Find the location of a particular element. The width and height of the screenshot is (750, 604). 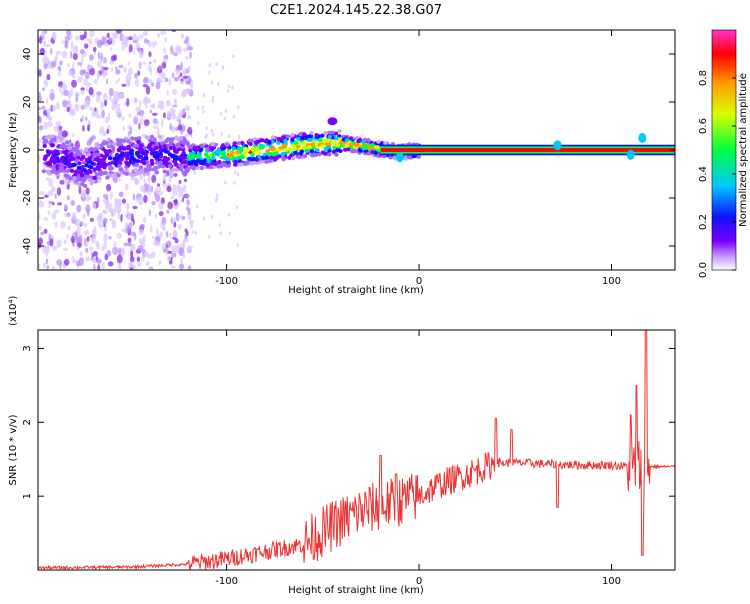

carrier-bump is located at coordinates (642, 138).